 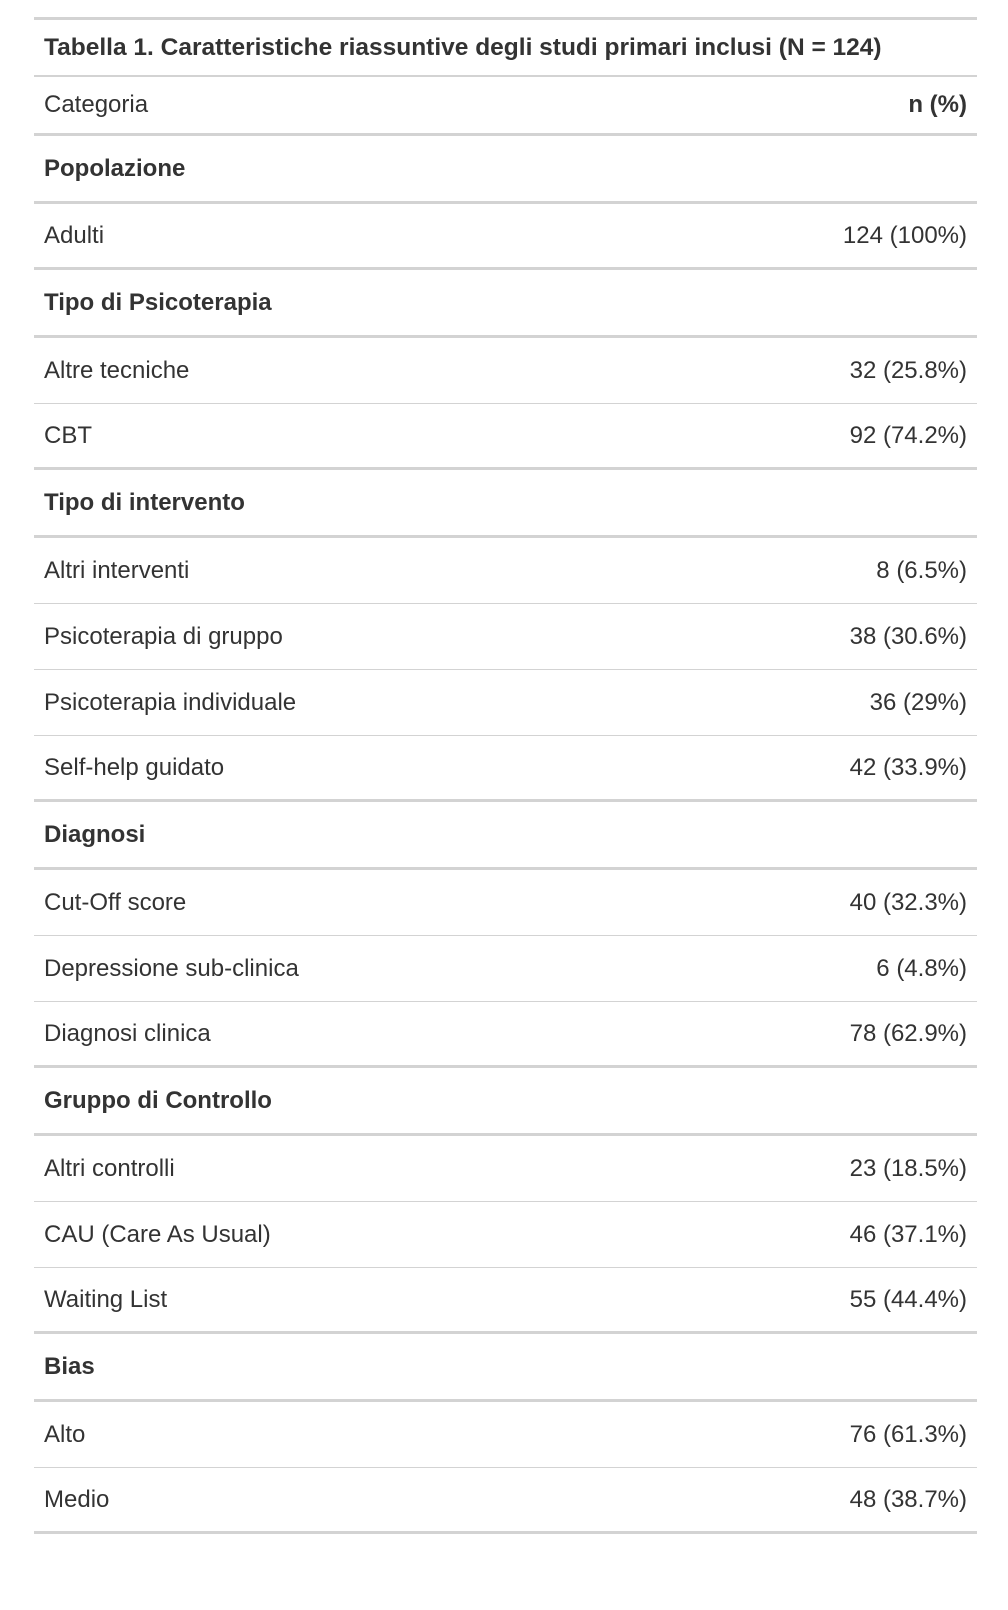 I want to click on table-row: Waiting List 55 (44.4%), so click(x=505, y=1301).